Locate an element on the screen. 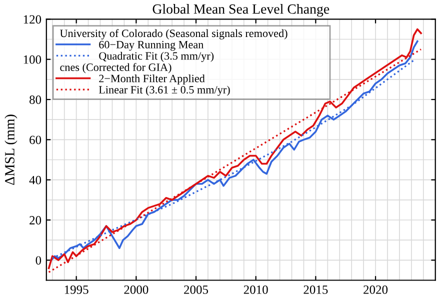 The height and width of the screenshot is (295, 442). y-tick-label: 20 is located at coordinates (36, 220).